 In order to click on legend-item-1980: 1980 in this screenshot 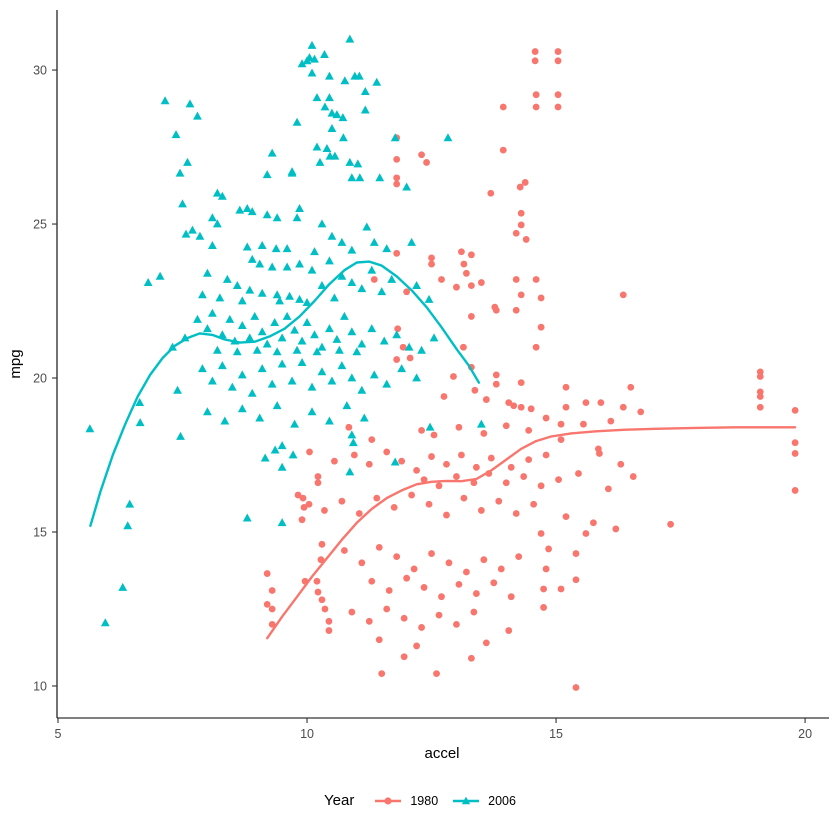, I will do `click(406, 801)`.